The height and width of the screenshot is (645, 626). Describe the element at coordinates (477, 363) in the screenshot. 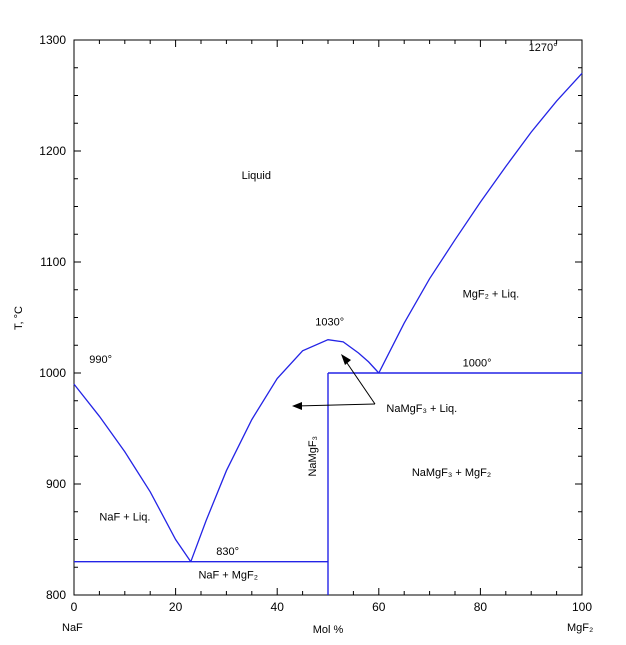

I see `label-1000: 1000°` at that location.